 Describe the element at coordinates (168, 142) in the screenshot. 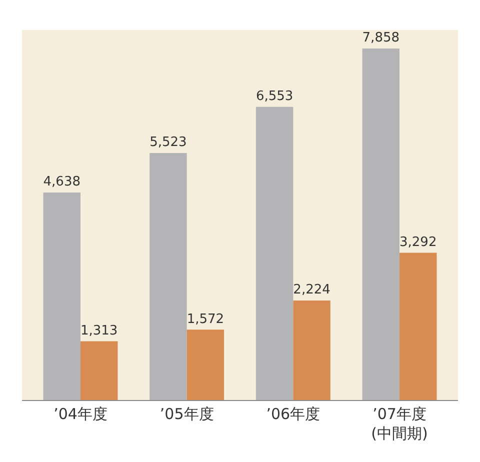

I see `data-label: 5,523` at that location.